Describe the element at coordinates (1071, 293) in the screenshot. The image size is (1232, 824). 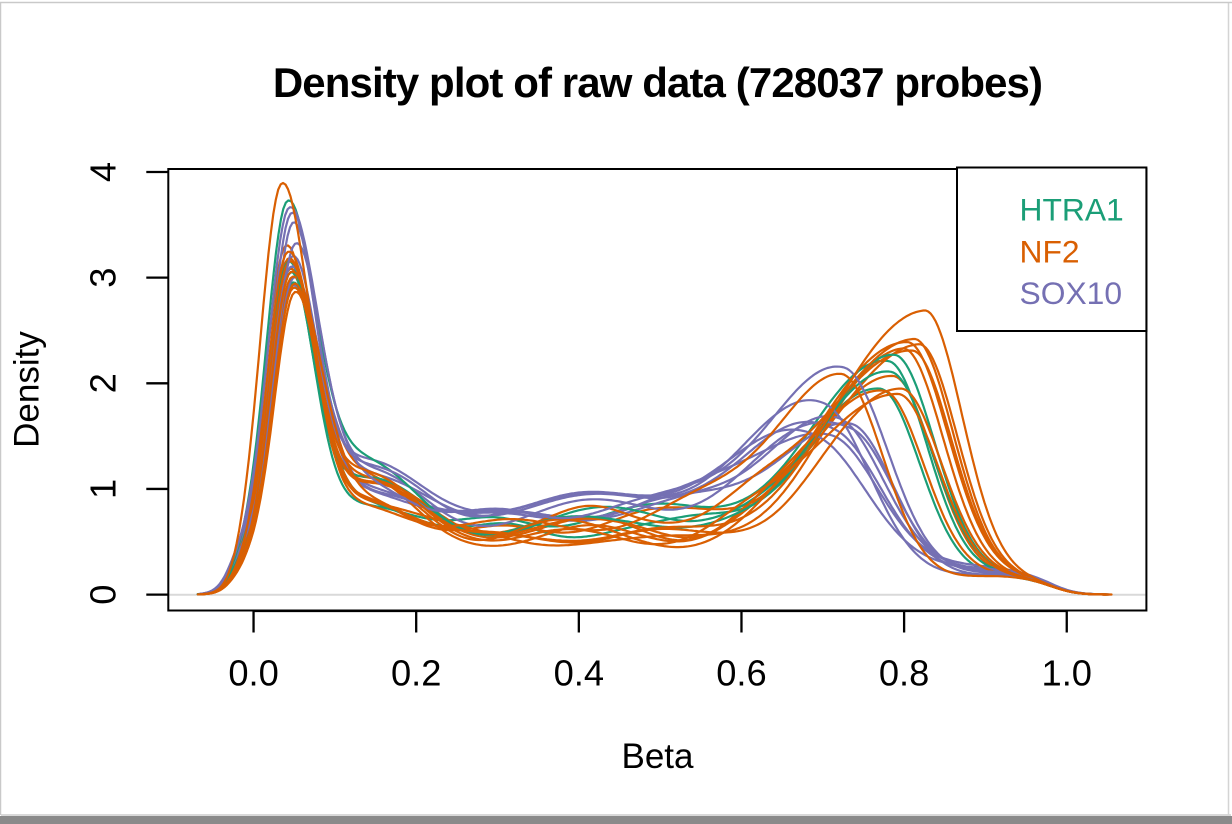
I see `svg-text: SOX10` at that location.